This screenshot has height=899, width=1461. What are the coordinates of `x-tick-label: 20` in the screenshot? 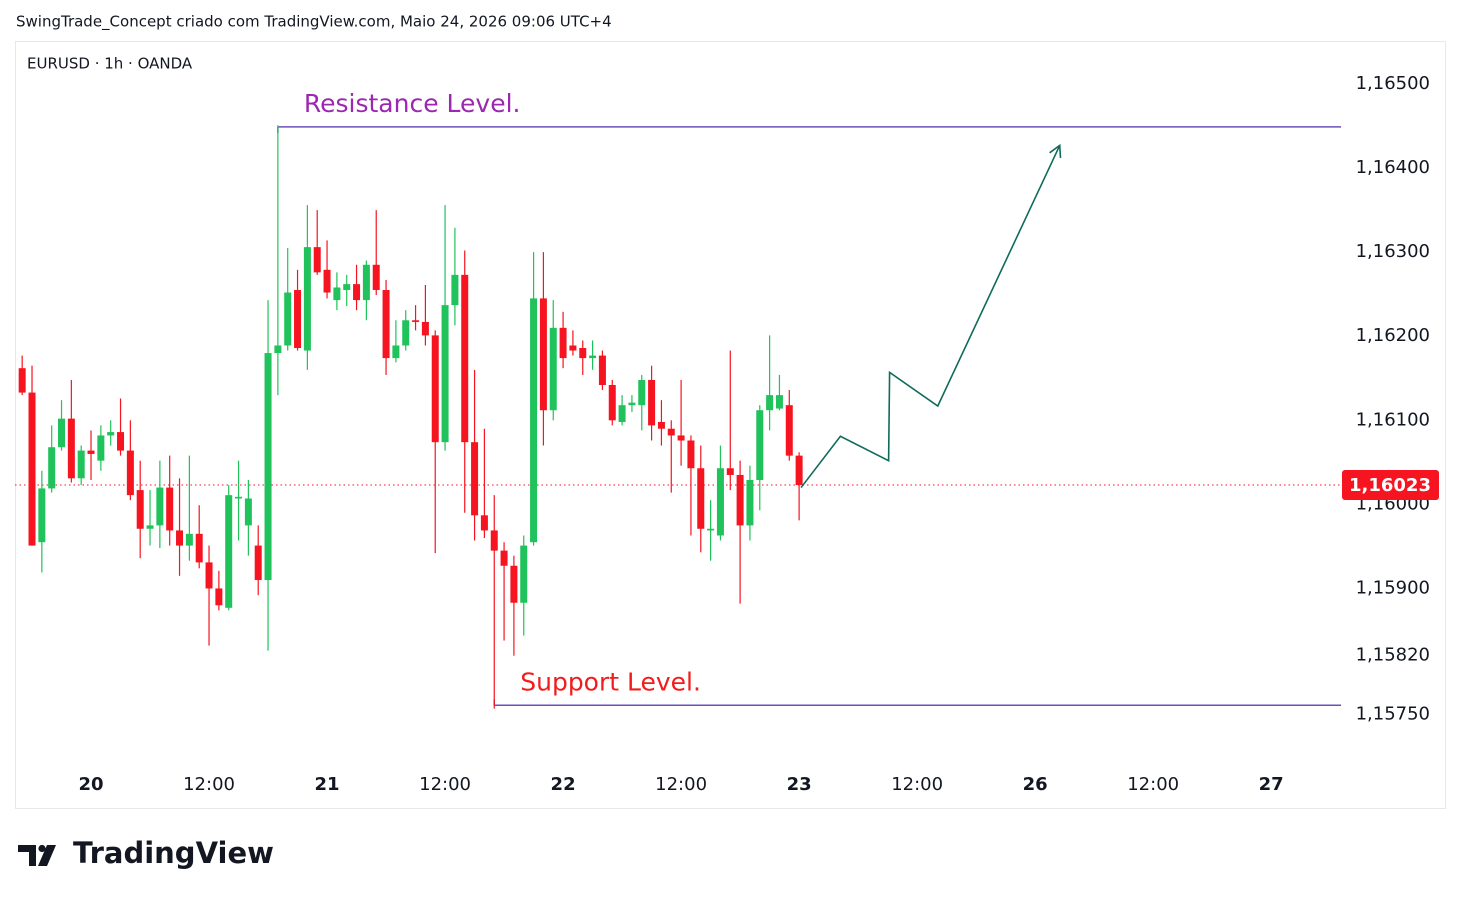 It's located at (90, 784).